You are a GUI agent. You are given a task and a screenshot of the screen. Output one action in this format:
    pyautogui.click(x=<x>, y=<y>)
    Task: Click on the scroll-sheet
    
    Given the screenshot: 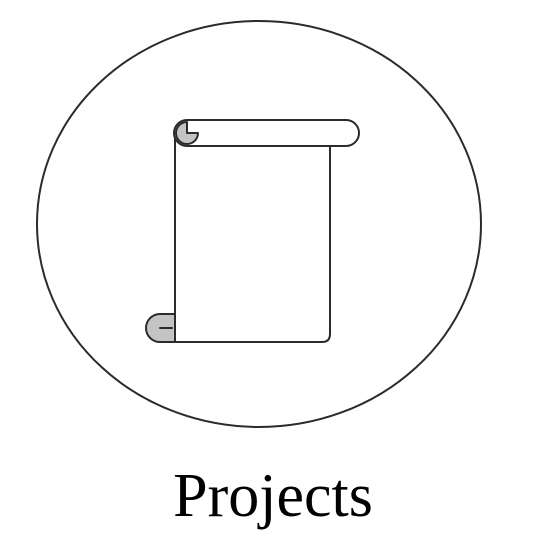 What is the action you would take?
    pyautogui.click(x=252, y=239)
    